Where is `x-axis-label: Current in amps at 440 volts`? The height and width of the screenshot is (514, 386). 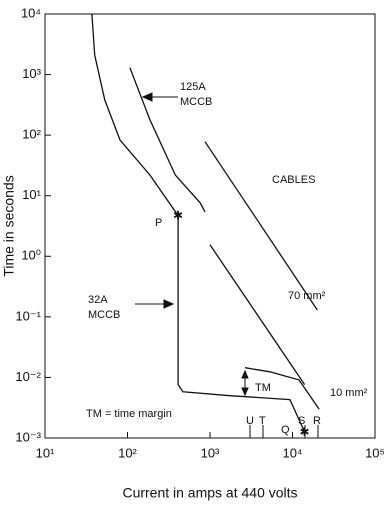 x-axis-label: Current in amps at 440 volts is located at coordinates (209, 493).